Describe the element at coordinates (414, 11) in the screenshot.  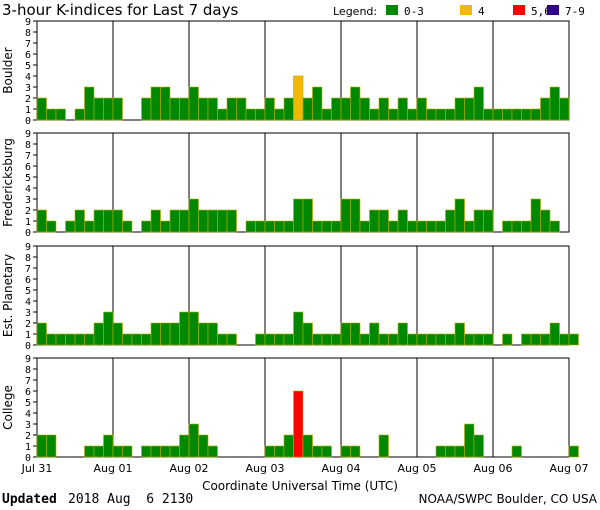
I see `legend-text-0-3: 0-3` at that location.